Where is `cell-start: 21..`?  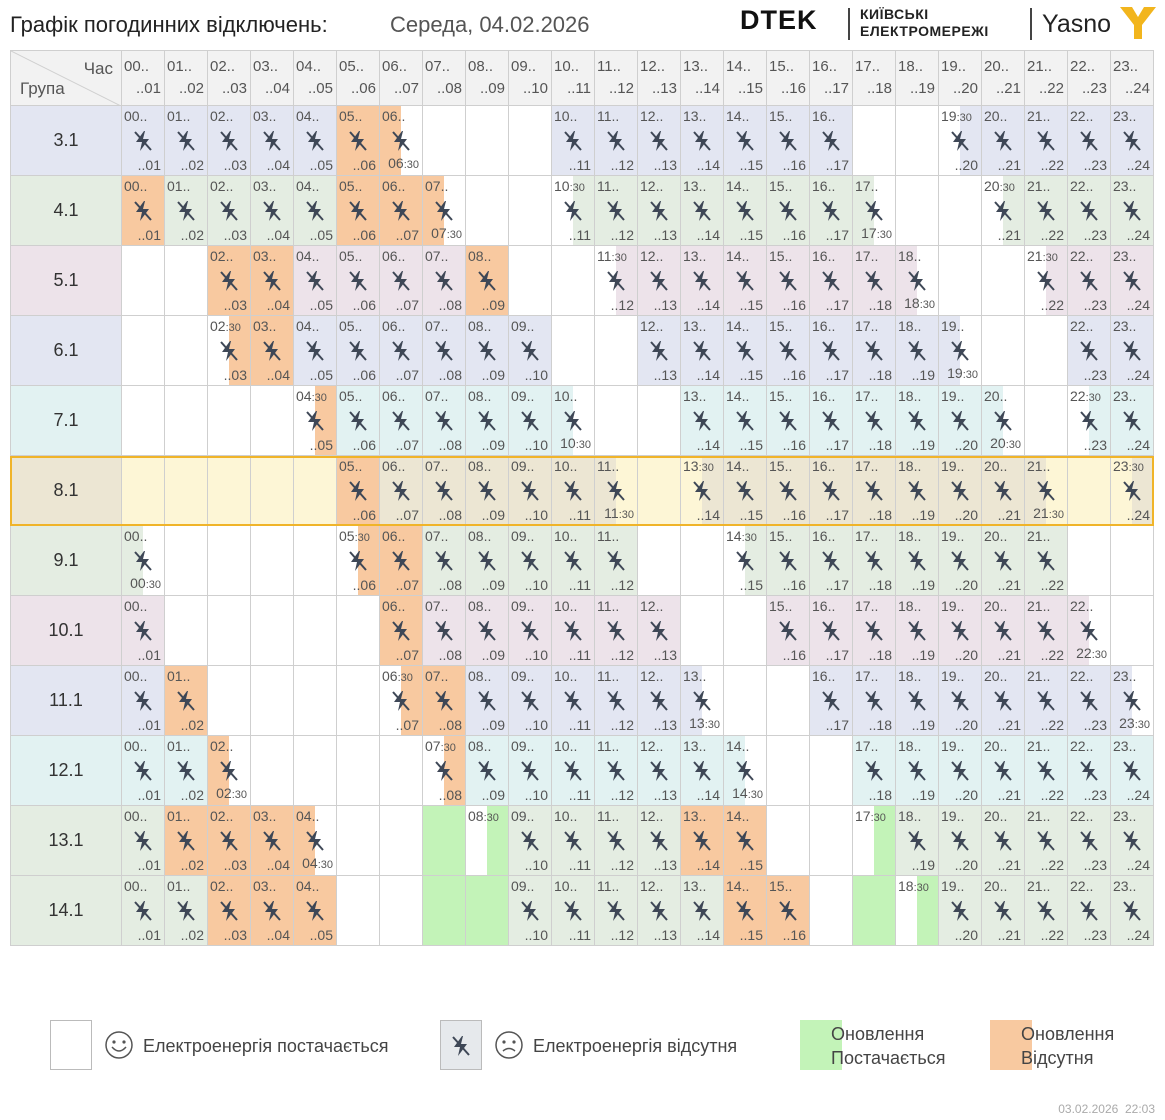 cell-start: 21.. is located at coordinates (1039, 676).